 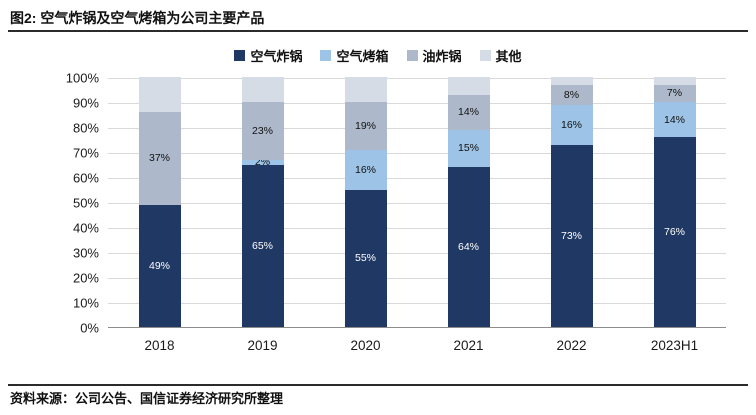 I want to click on x-axis-tick-label: 2022, so click(x=571, y=345).